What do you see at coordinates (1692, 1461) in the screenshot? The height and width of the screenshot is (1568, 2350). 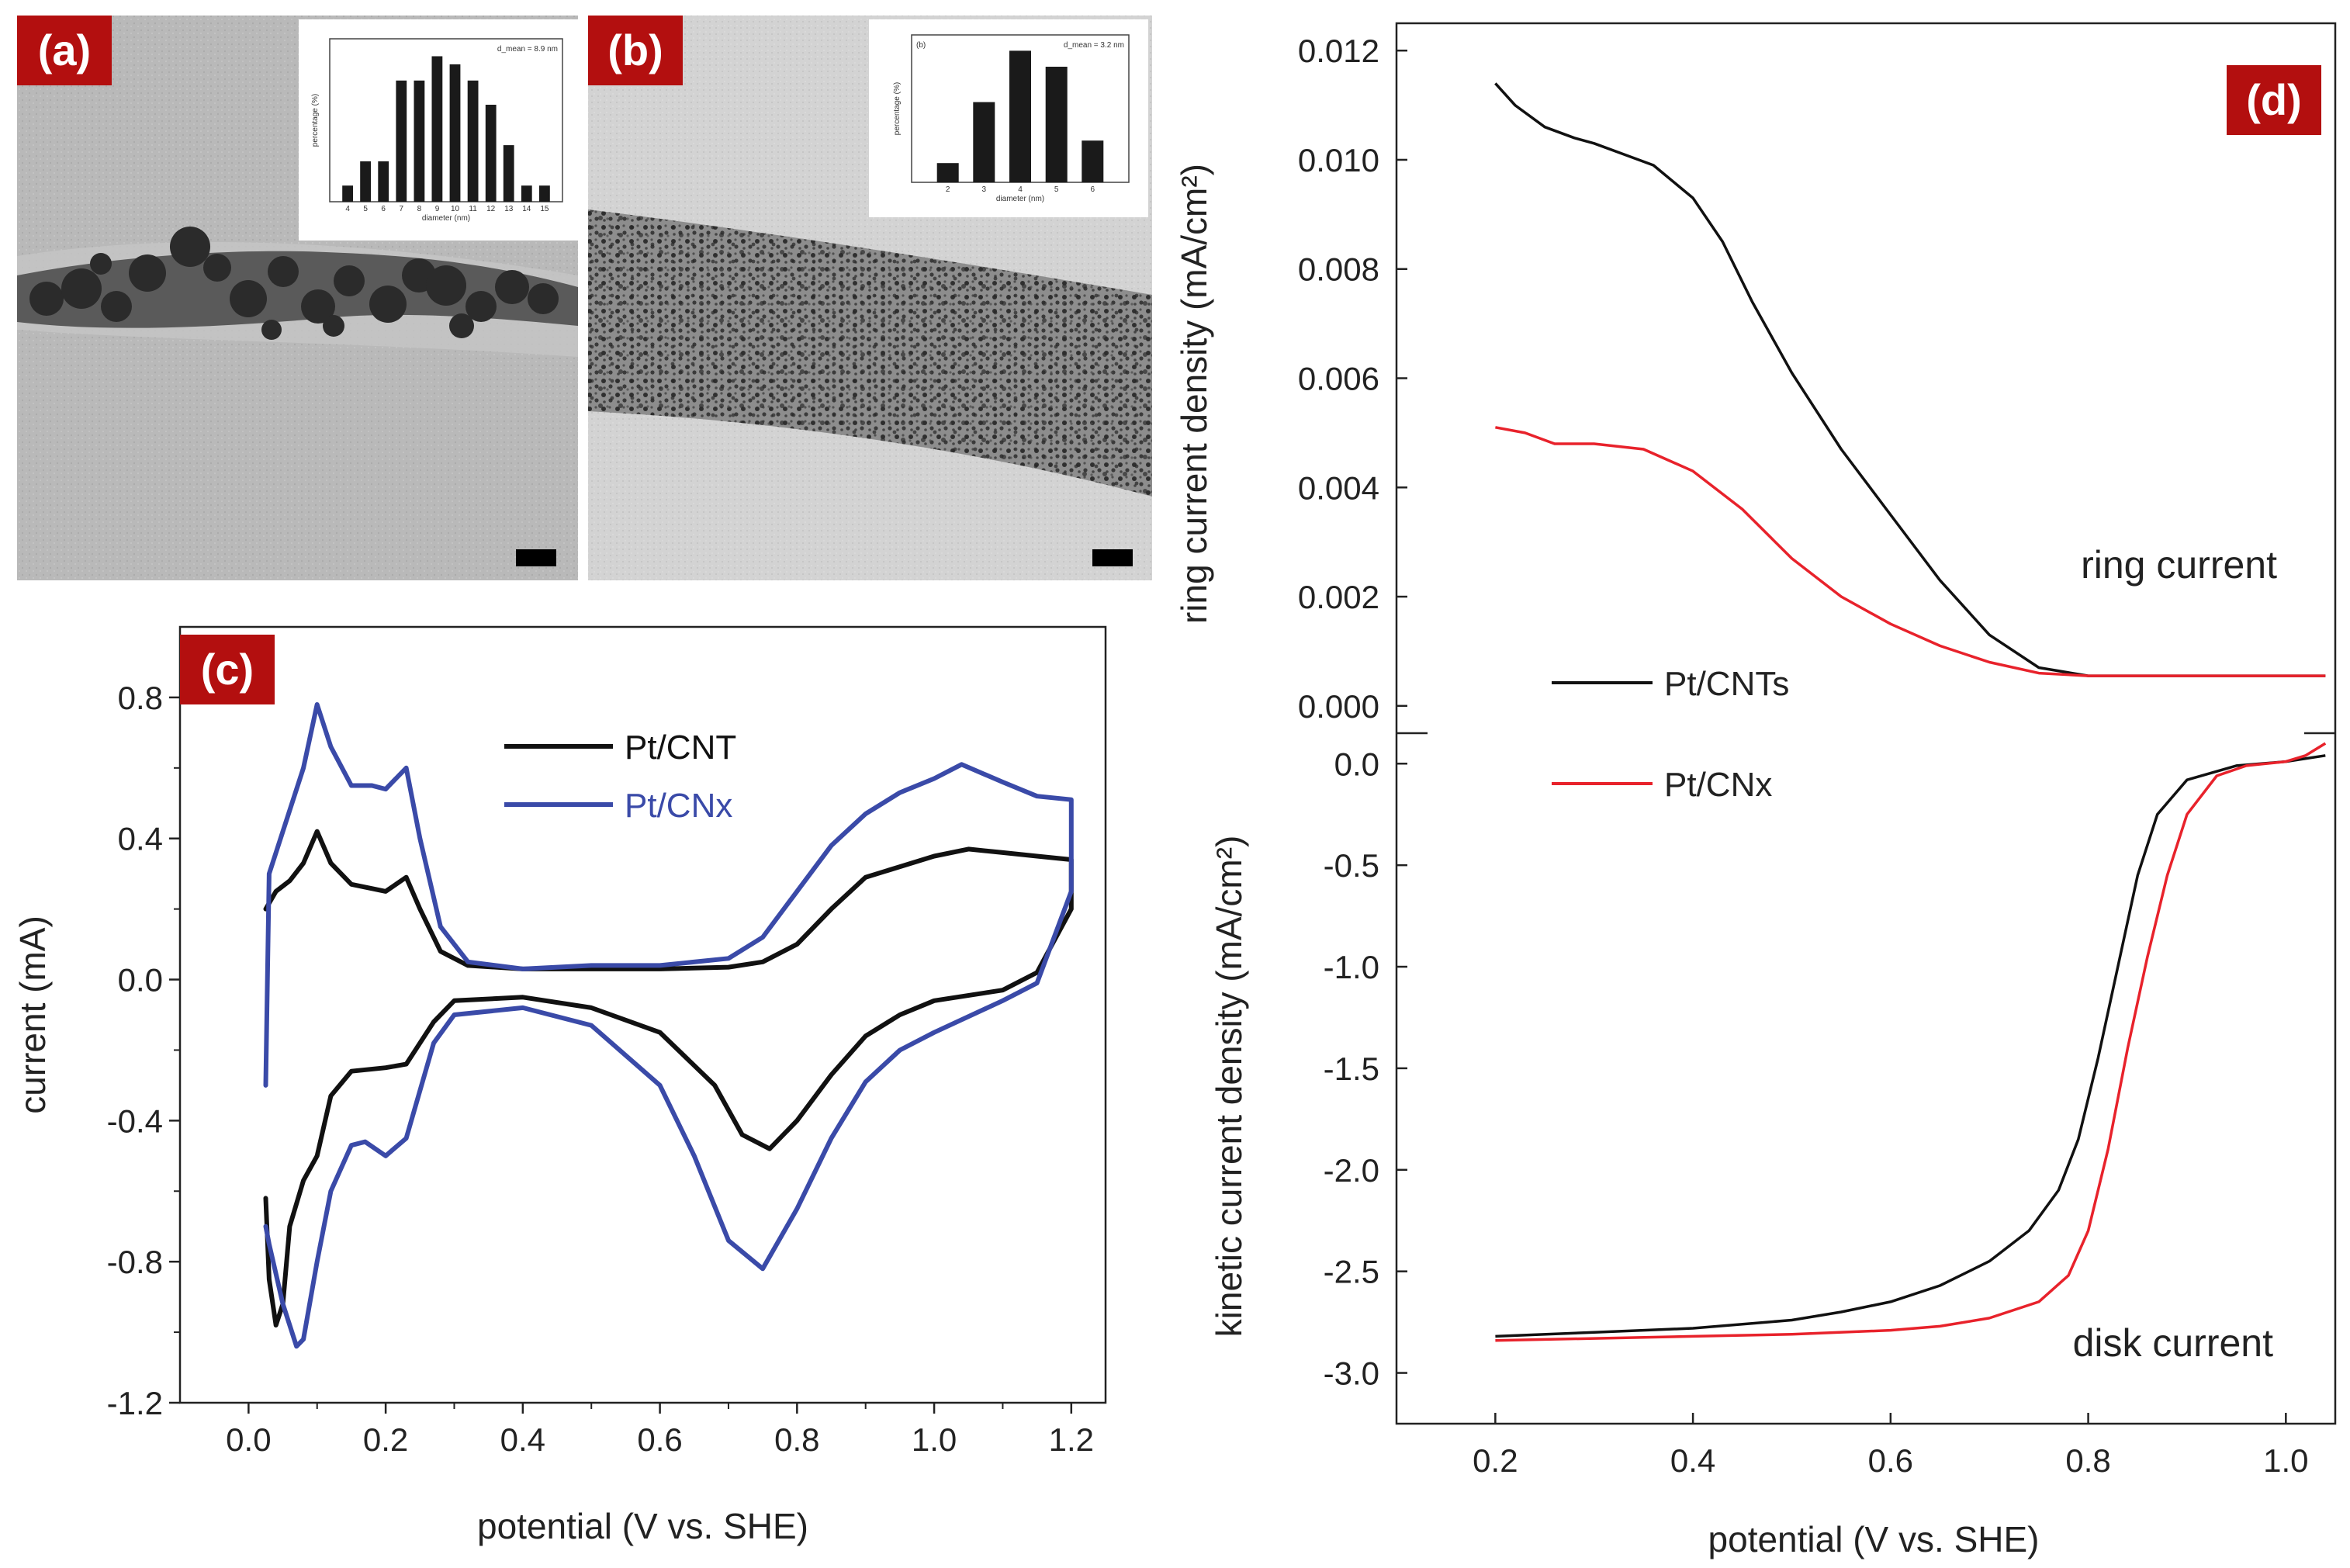 I see `d-xtick-label: 0.4` at bounding box center [1692, 1461].